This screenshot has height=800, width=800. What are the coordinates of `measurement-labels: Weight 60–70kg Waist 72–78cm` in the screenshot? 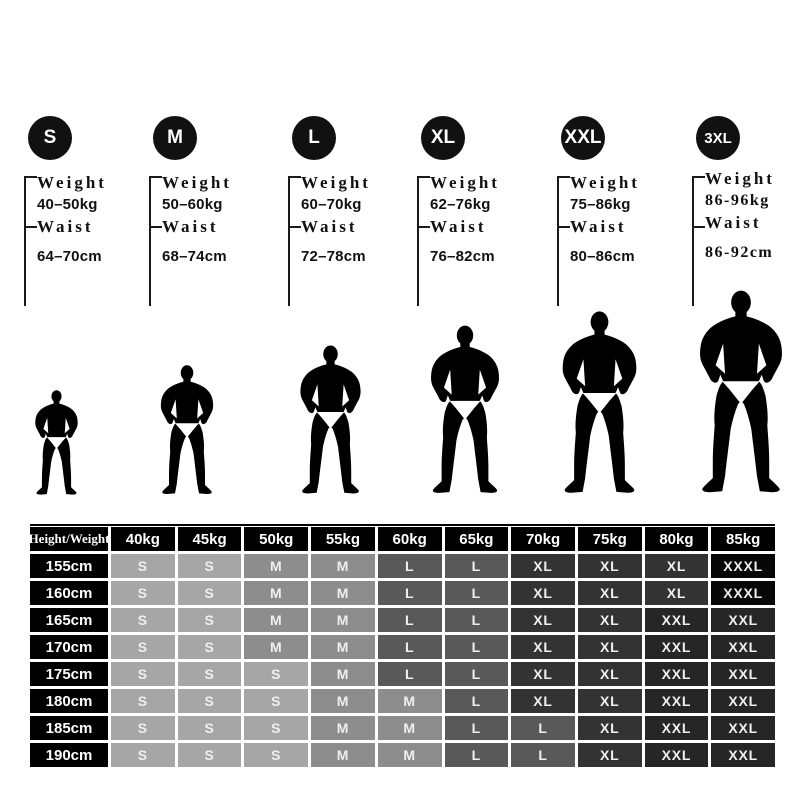 It's located at (356, 220).